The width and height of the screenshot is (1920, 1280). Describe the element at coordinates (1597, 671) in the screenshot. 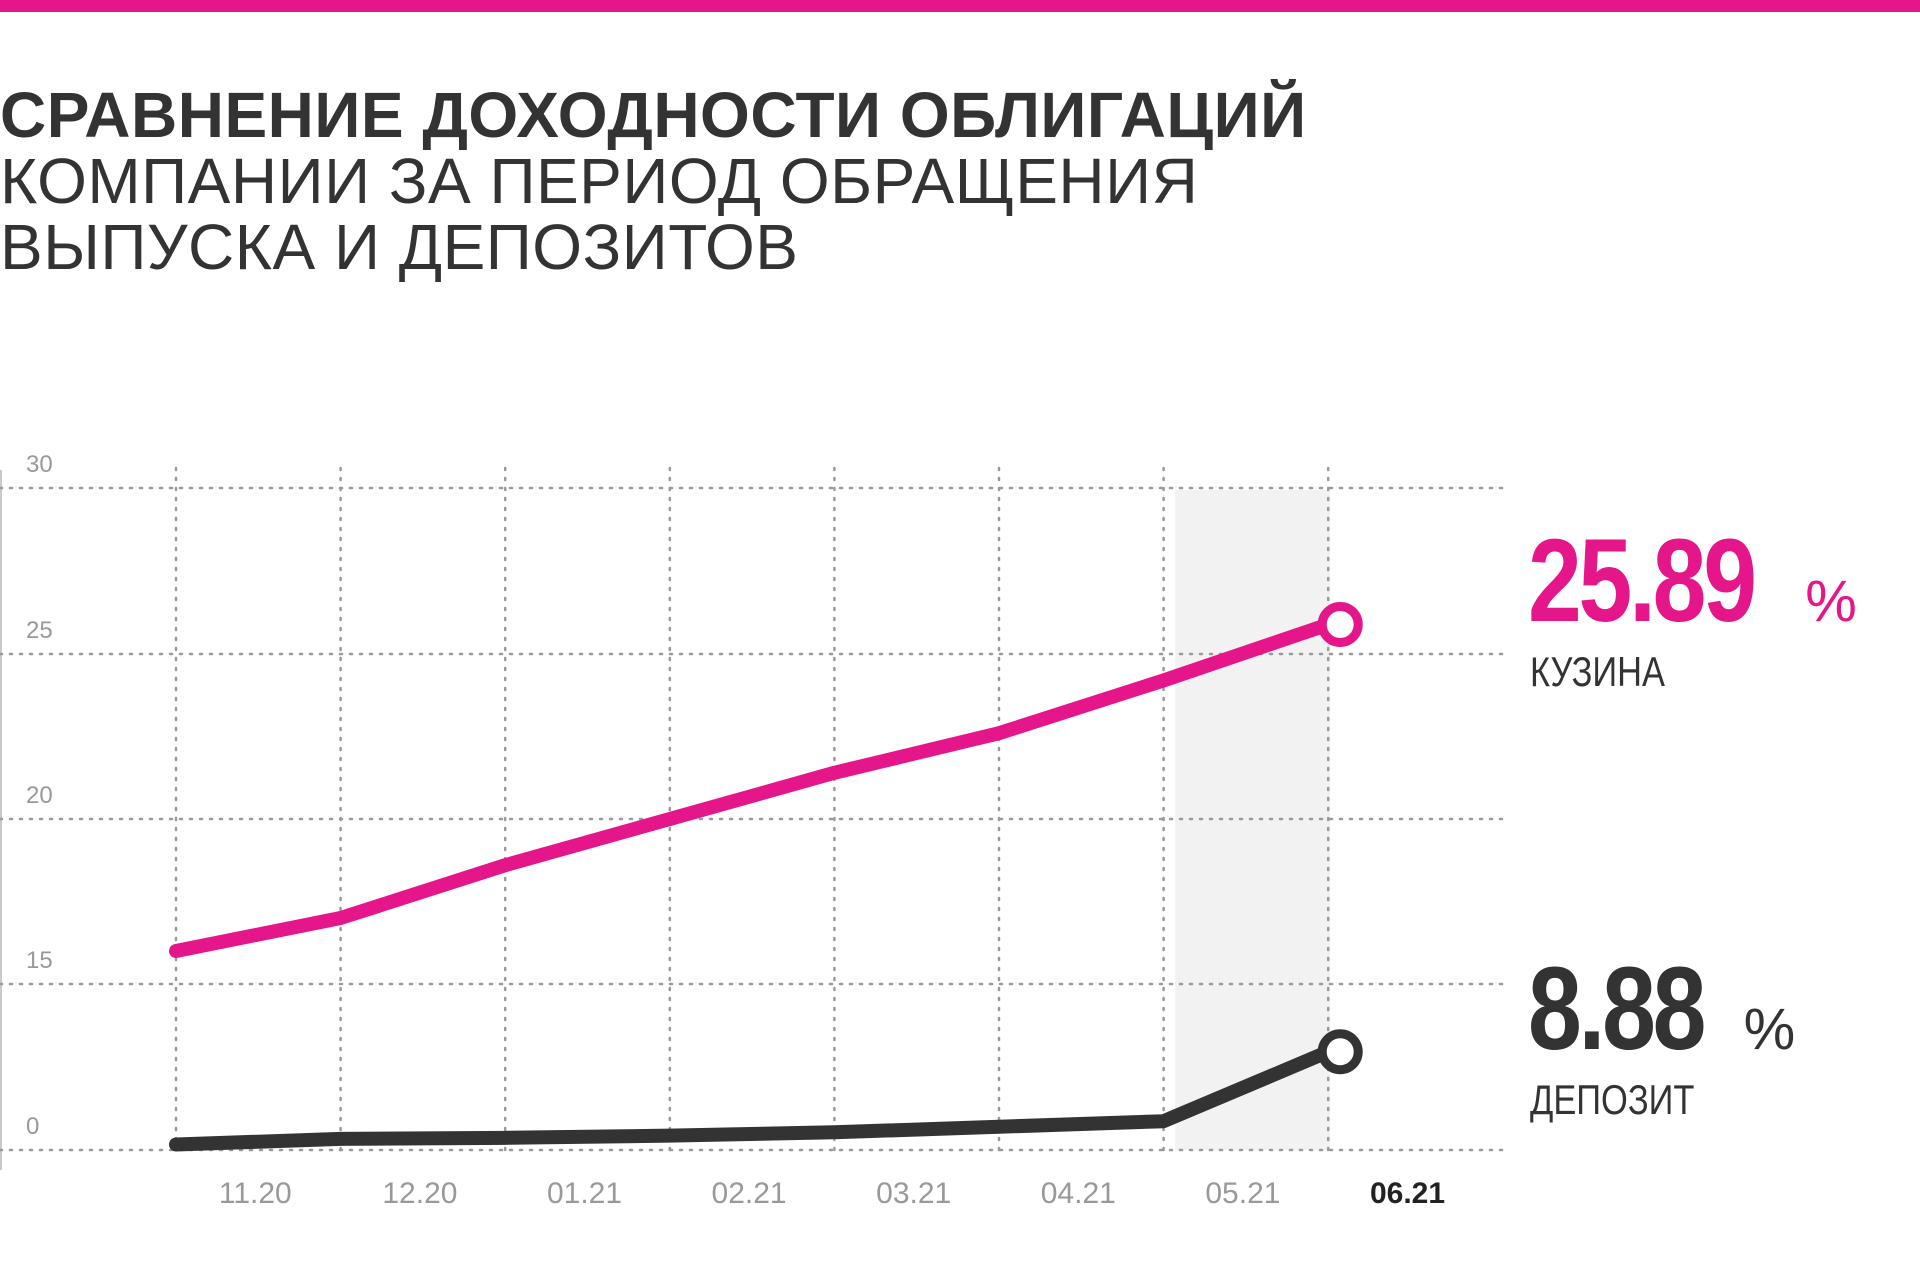

I see `kuzina-series-label: КУЗИНА` at that location.